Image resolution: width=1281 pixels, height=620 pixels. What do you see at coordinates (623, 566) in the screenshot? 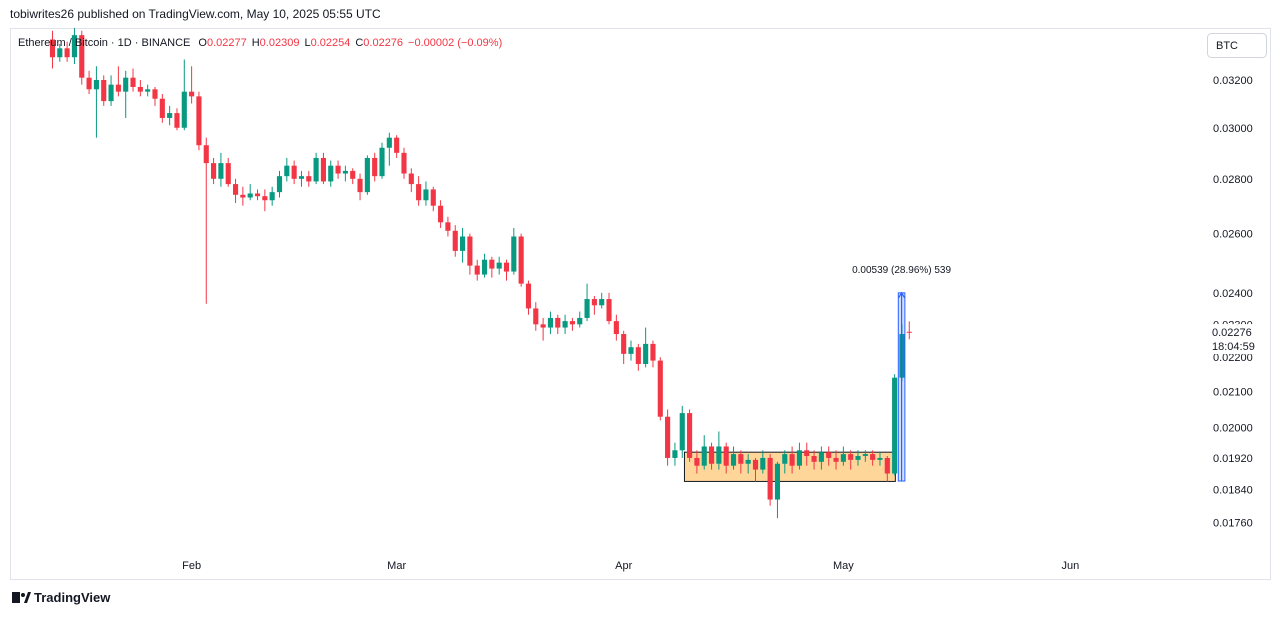
I see `x-tick-label: Apr` at bounding box center [623, 566].